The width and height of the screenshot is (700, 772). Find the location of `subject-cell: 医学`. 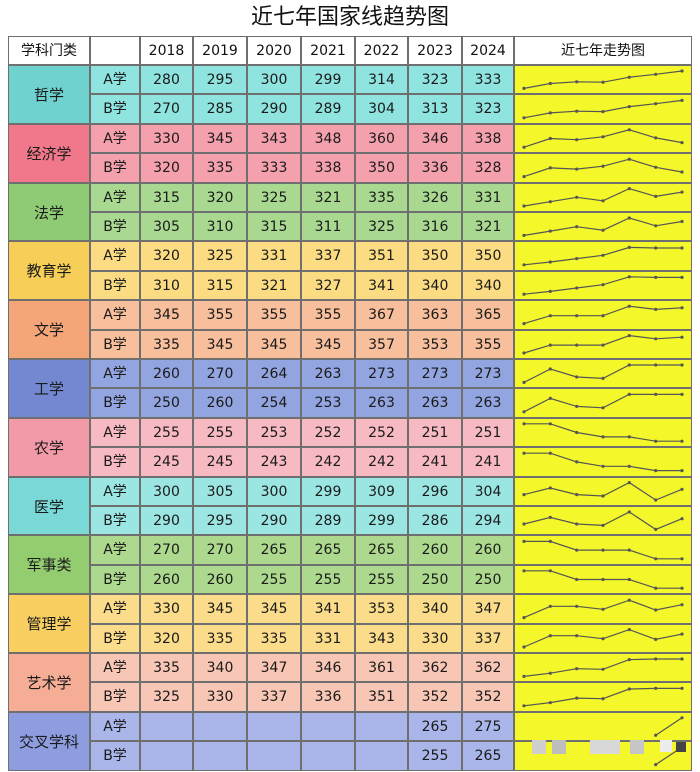

subject-cell: 医学 is located at coordinates (49, 506).